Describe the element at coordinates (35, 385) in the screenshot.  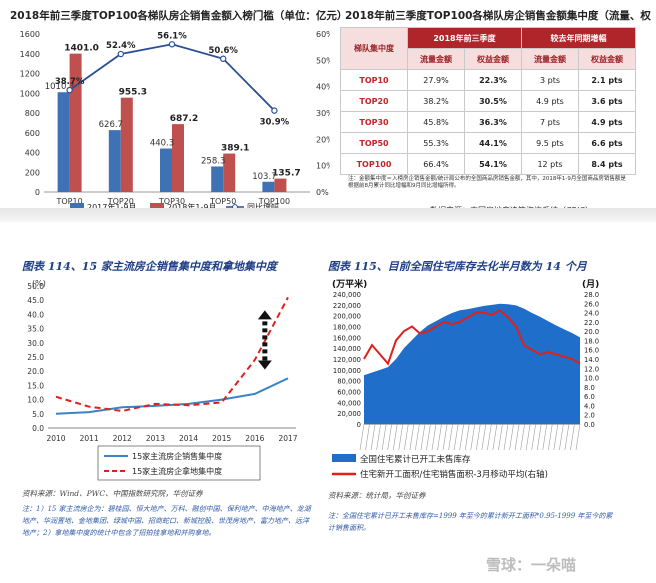
I see `y-tick-label: 15.0` at that location.